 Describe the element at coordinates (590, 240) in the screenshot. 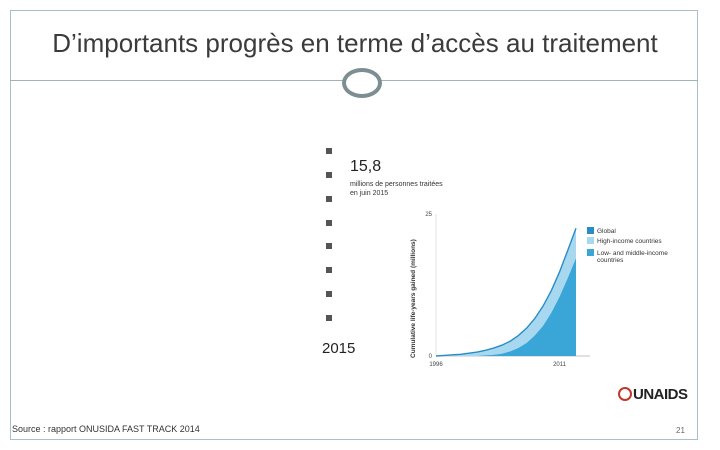

I see `legend-swatch-high-income` at that location.